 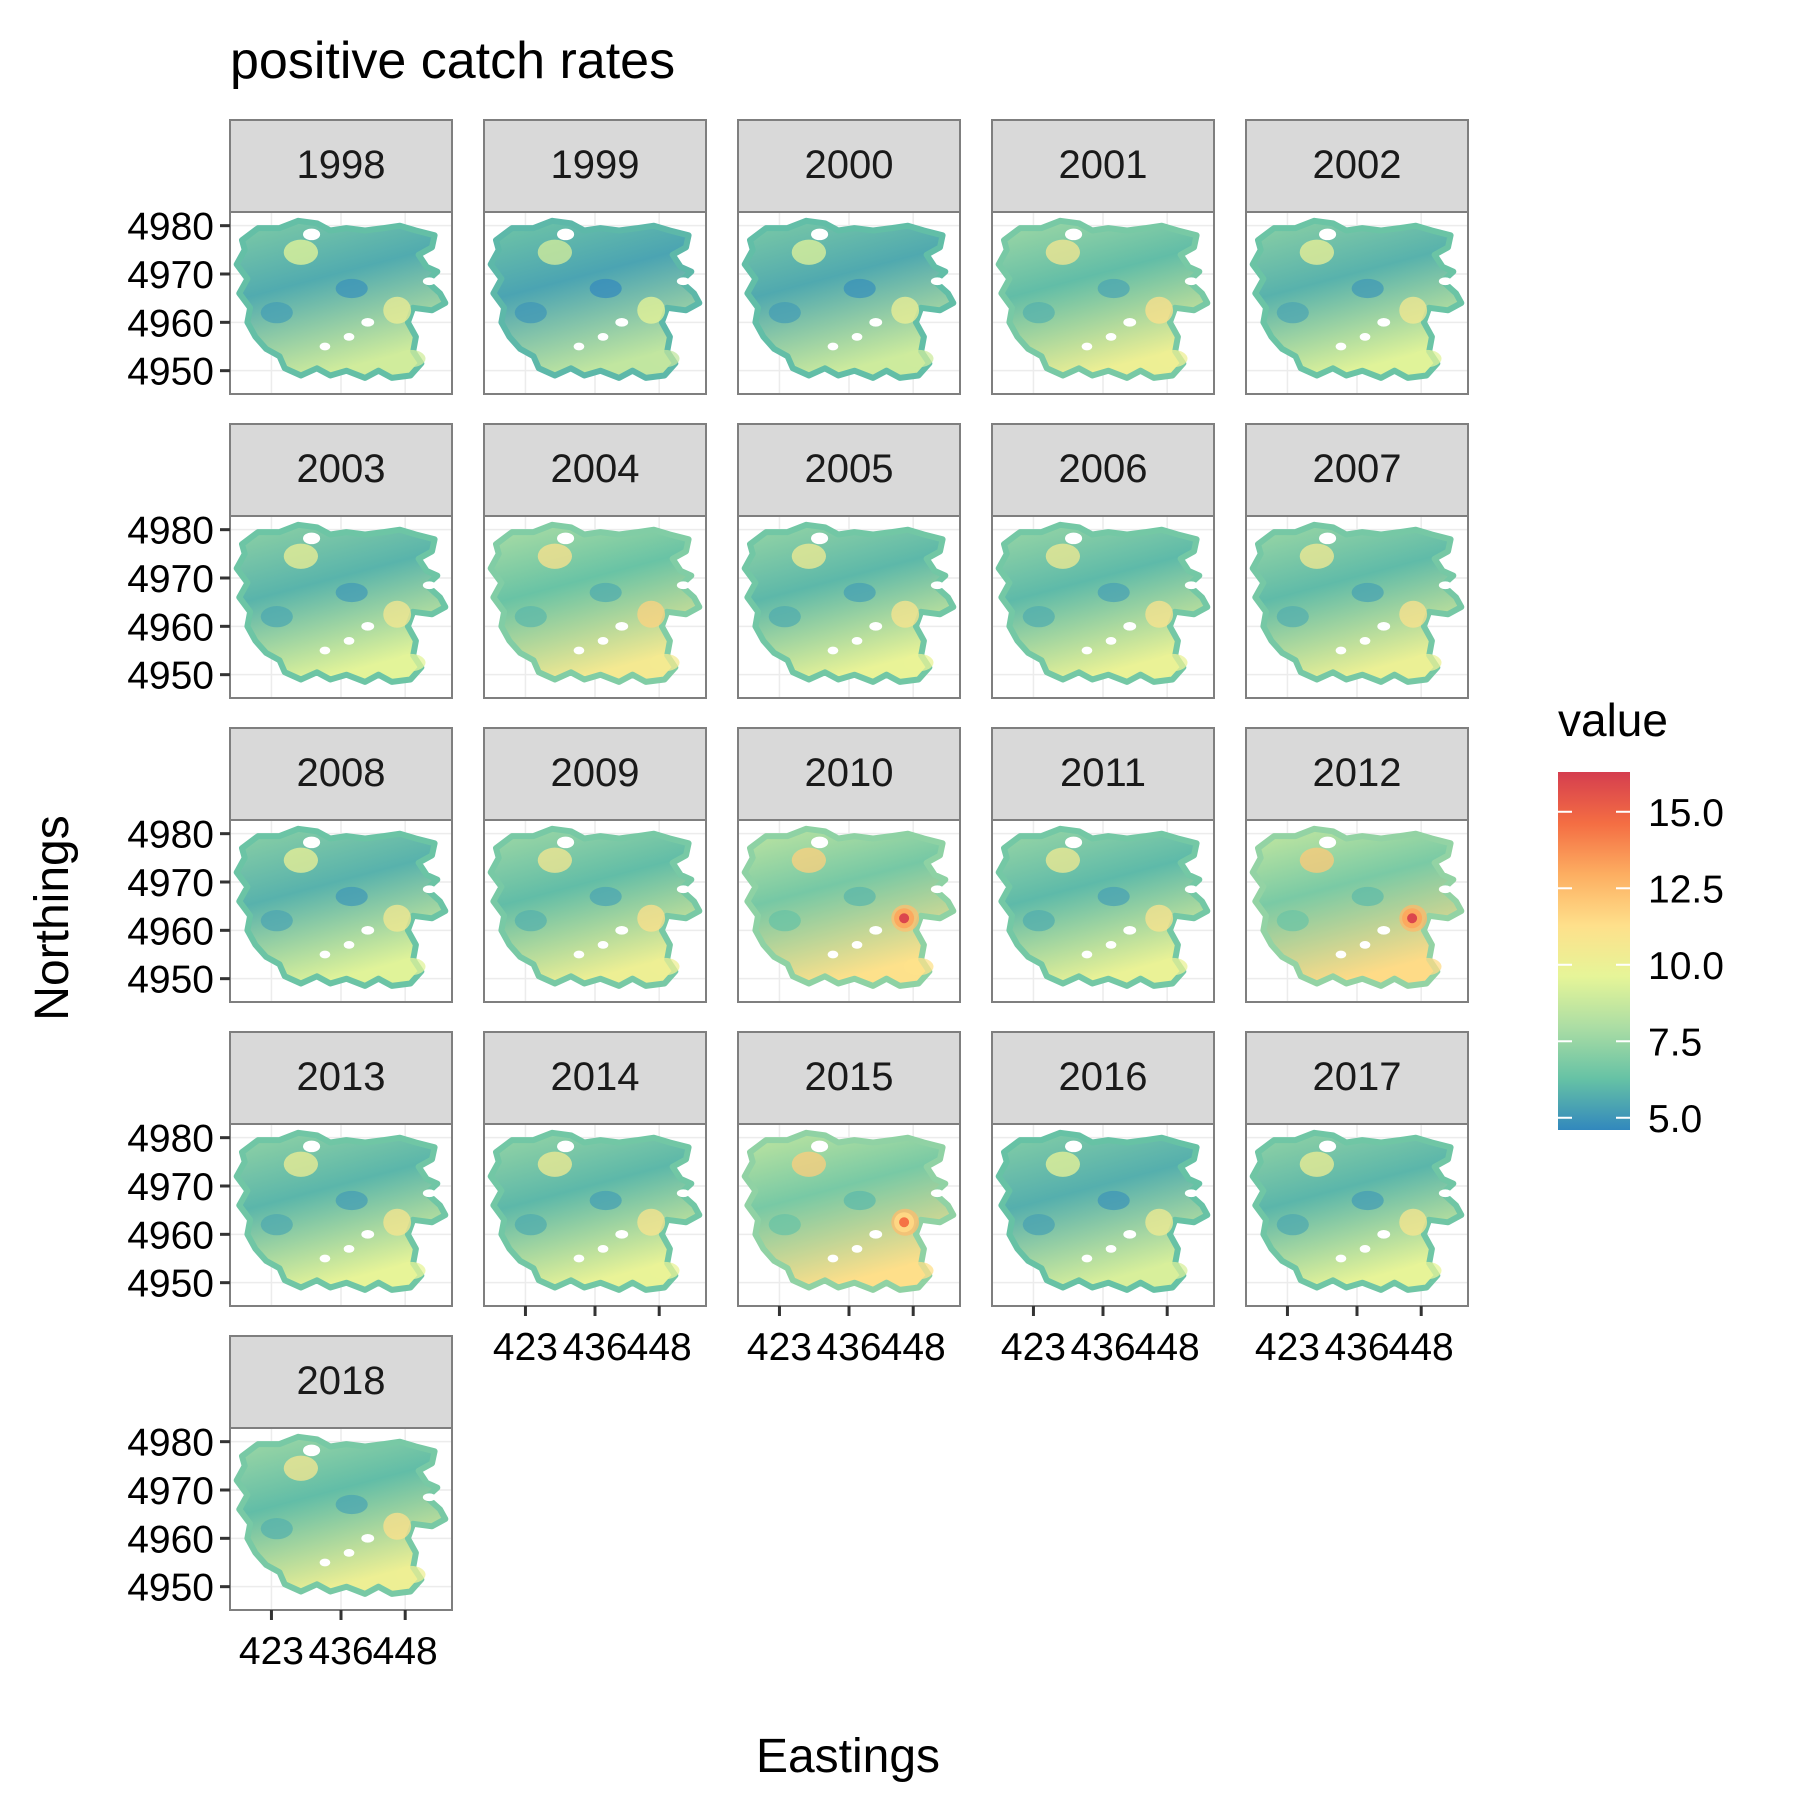 What do you see at coordinates (1686, 966) in the screenshot?
I see `legend-tick-label: 10.0` at bounding box center [1686, 966].